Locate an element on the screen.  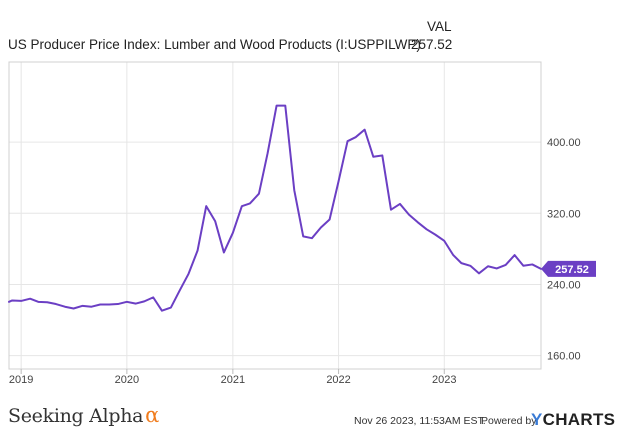
y-tick-label: 320.00 is located at coordinates (564, 214).